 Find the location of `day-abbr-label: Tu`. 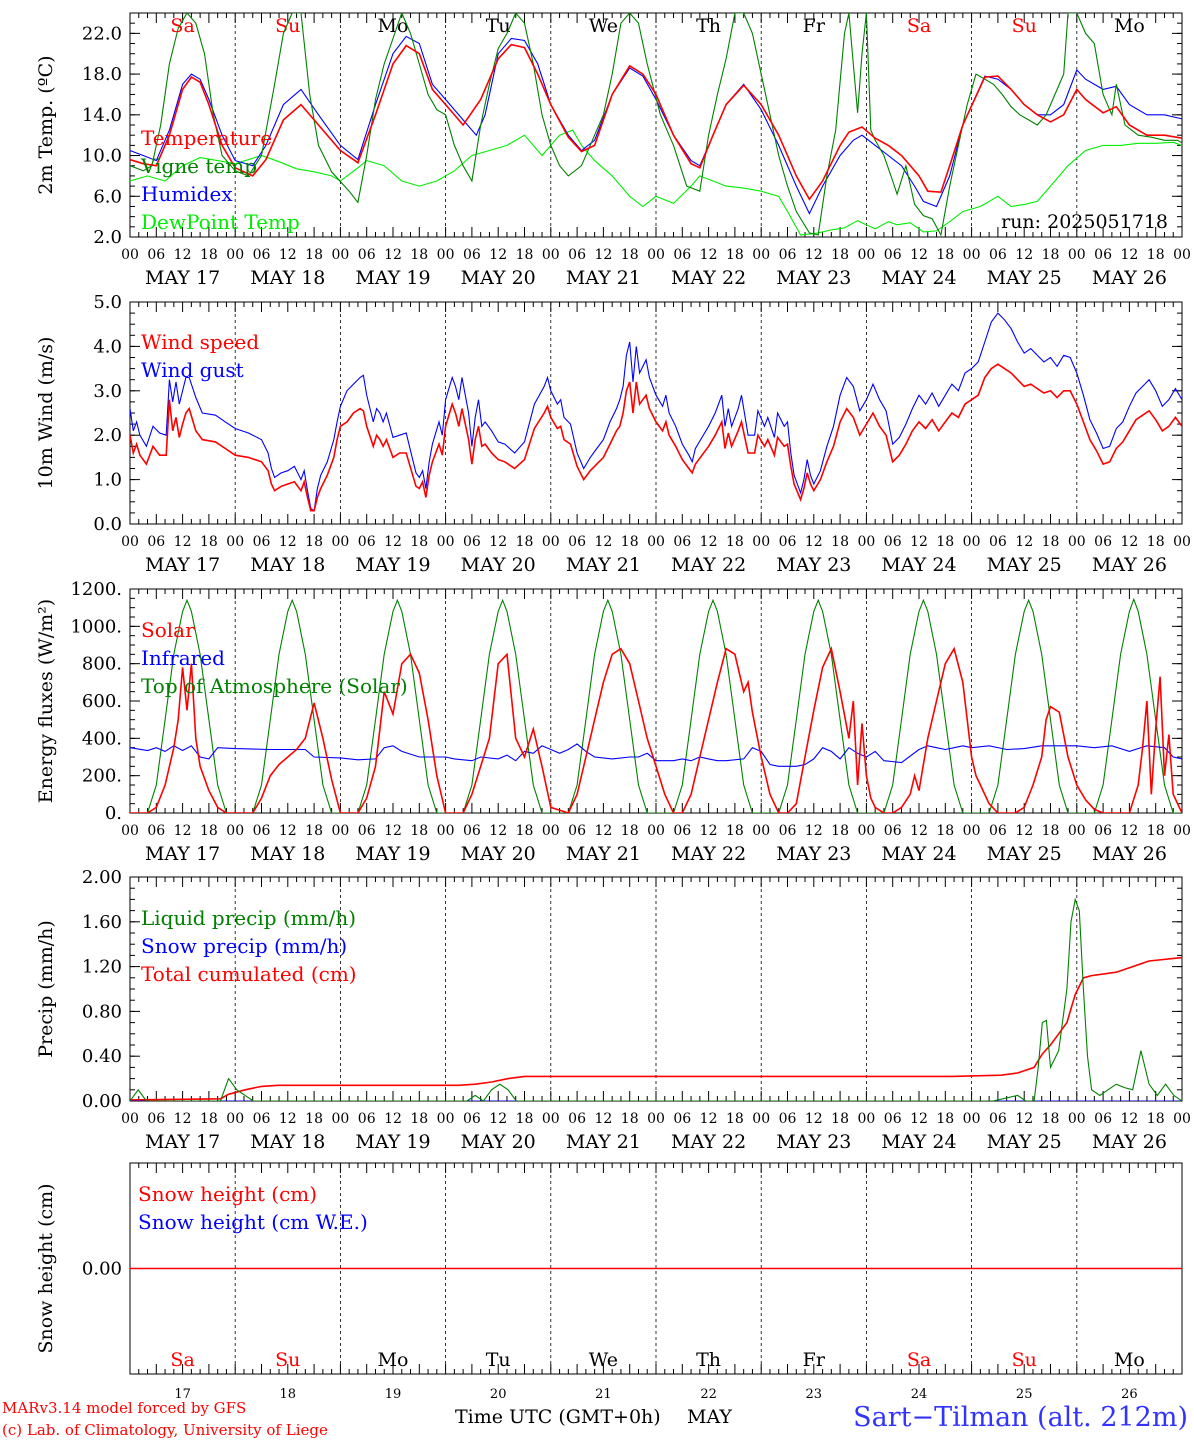

day-abbr-label: Tu is located at coordinates (498, 1360).